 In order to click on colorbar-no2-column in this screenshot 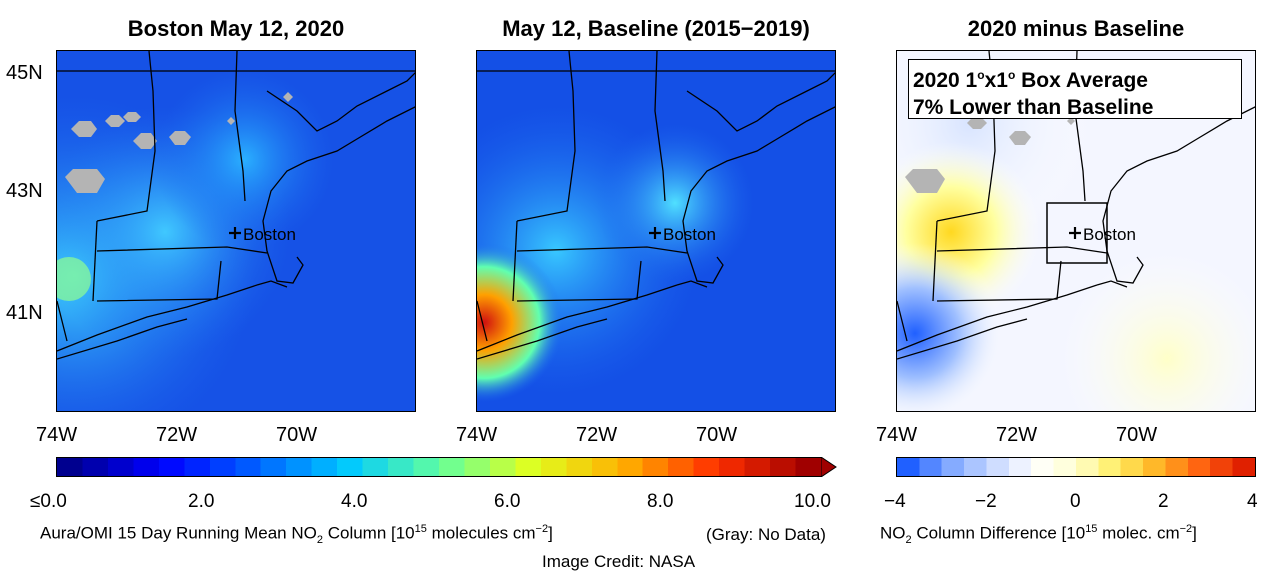, I will do `click(439, 467)`.